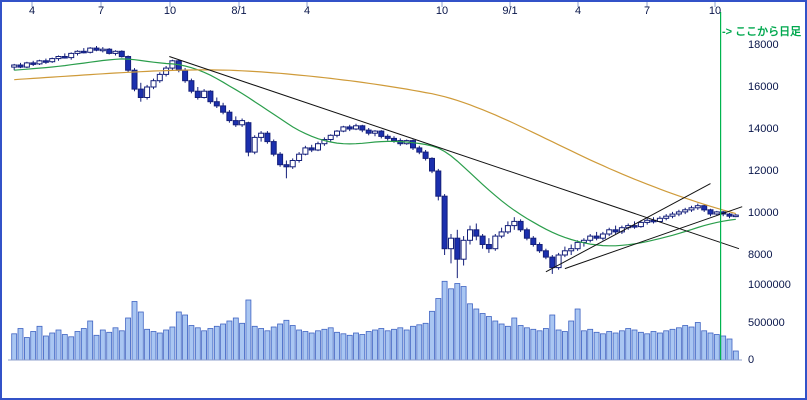  What do you see at coordinates (763, 45) in the screenshot?
I see `price-axis-label: 18000` at bounding box center [763, 45].